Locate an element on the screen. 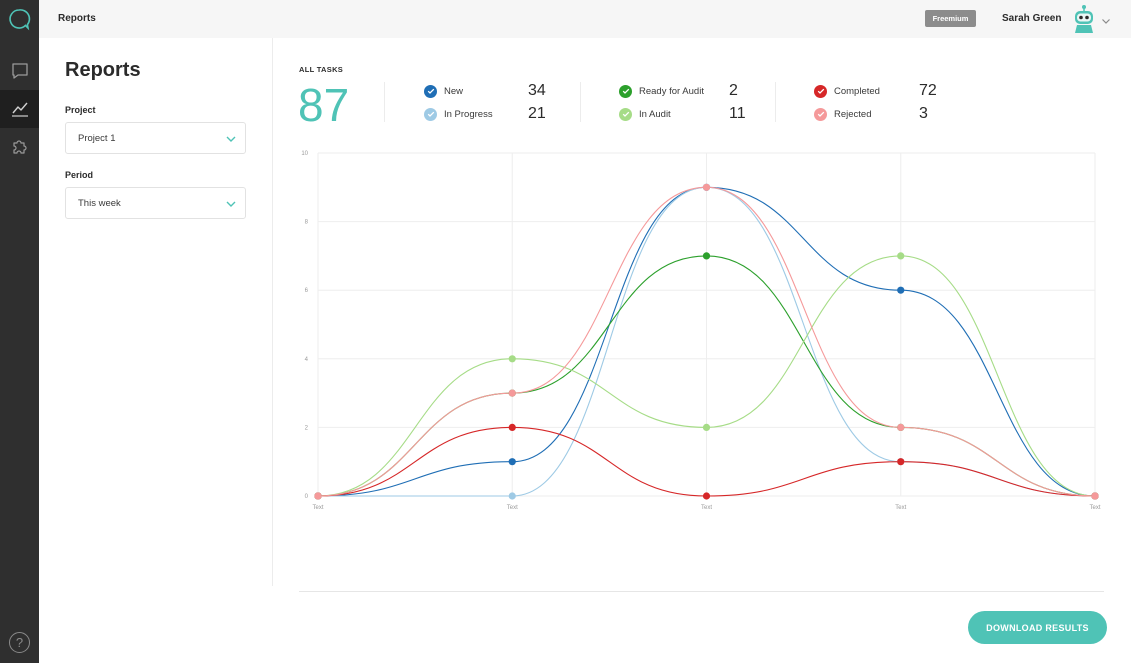 The height and width of the screenshot is (663, 1131). stat-completed: Completed is located at coordinates (847, 91).